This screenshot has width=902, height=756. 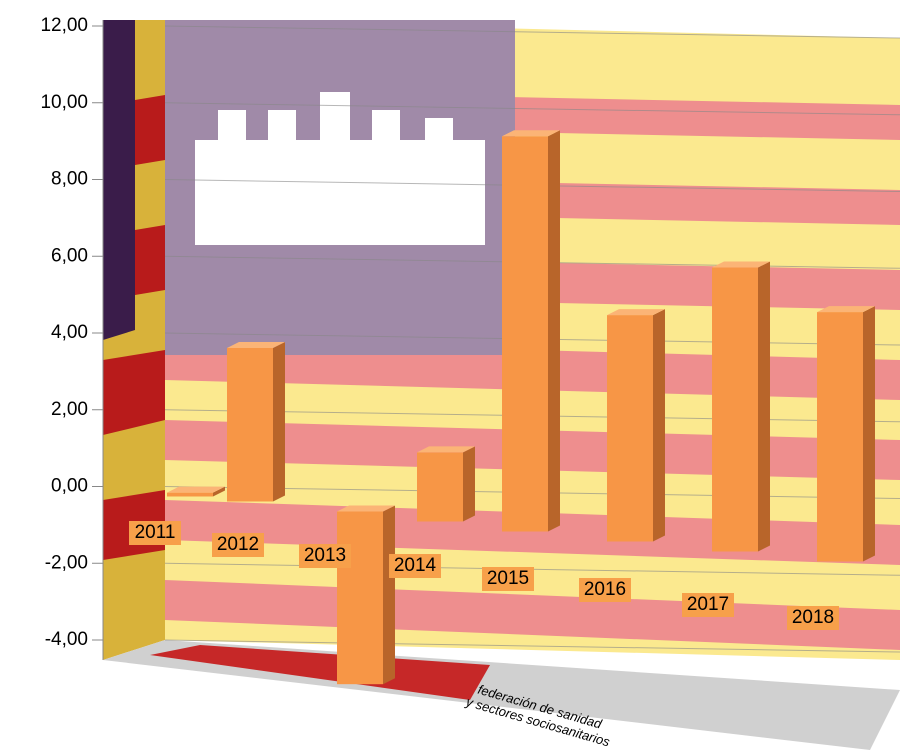 I want to click on x-tick-label: 2013, so click(x=325, y=555).